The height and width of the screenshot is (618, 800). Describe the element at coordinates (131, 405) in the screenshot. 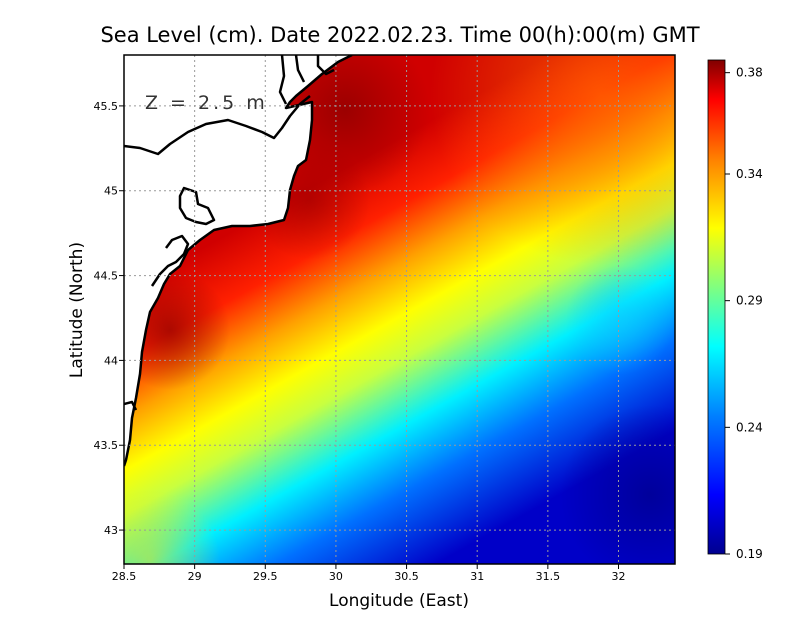

I see `southern-coast-fragment` at that location.